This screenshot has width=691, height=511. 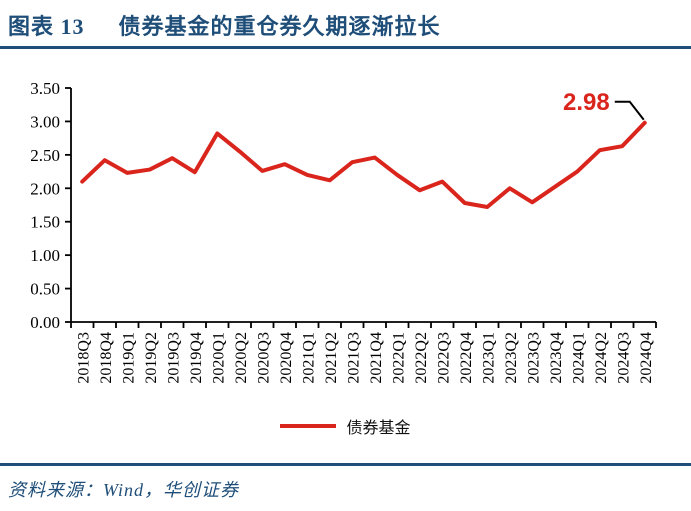 I want to click on x-axis-label: 2020Q2, so click(x=241, y=358).